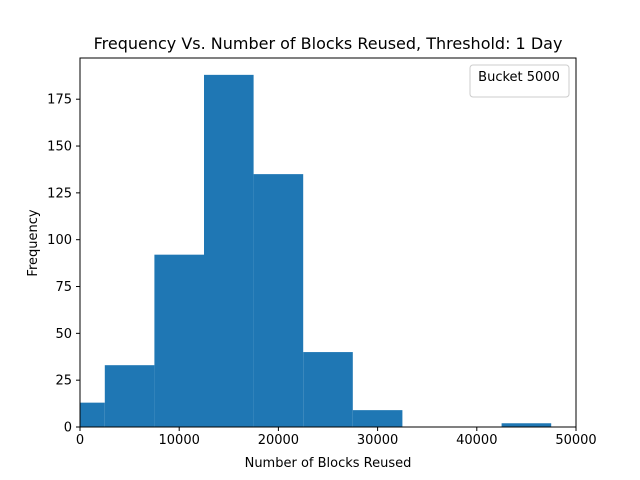 Image resolution: width=640 pixels, height=480 pixels. What do you see at coordinates (328, 463) in the screenshot?
I see `x-axis-label: Number of Blocks Reused` at bounding box center [328, 463].